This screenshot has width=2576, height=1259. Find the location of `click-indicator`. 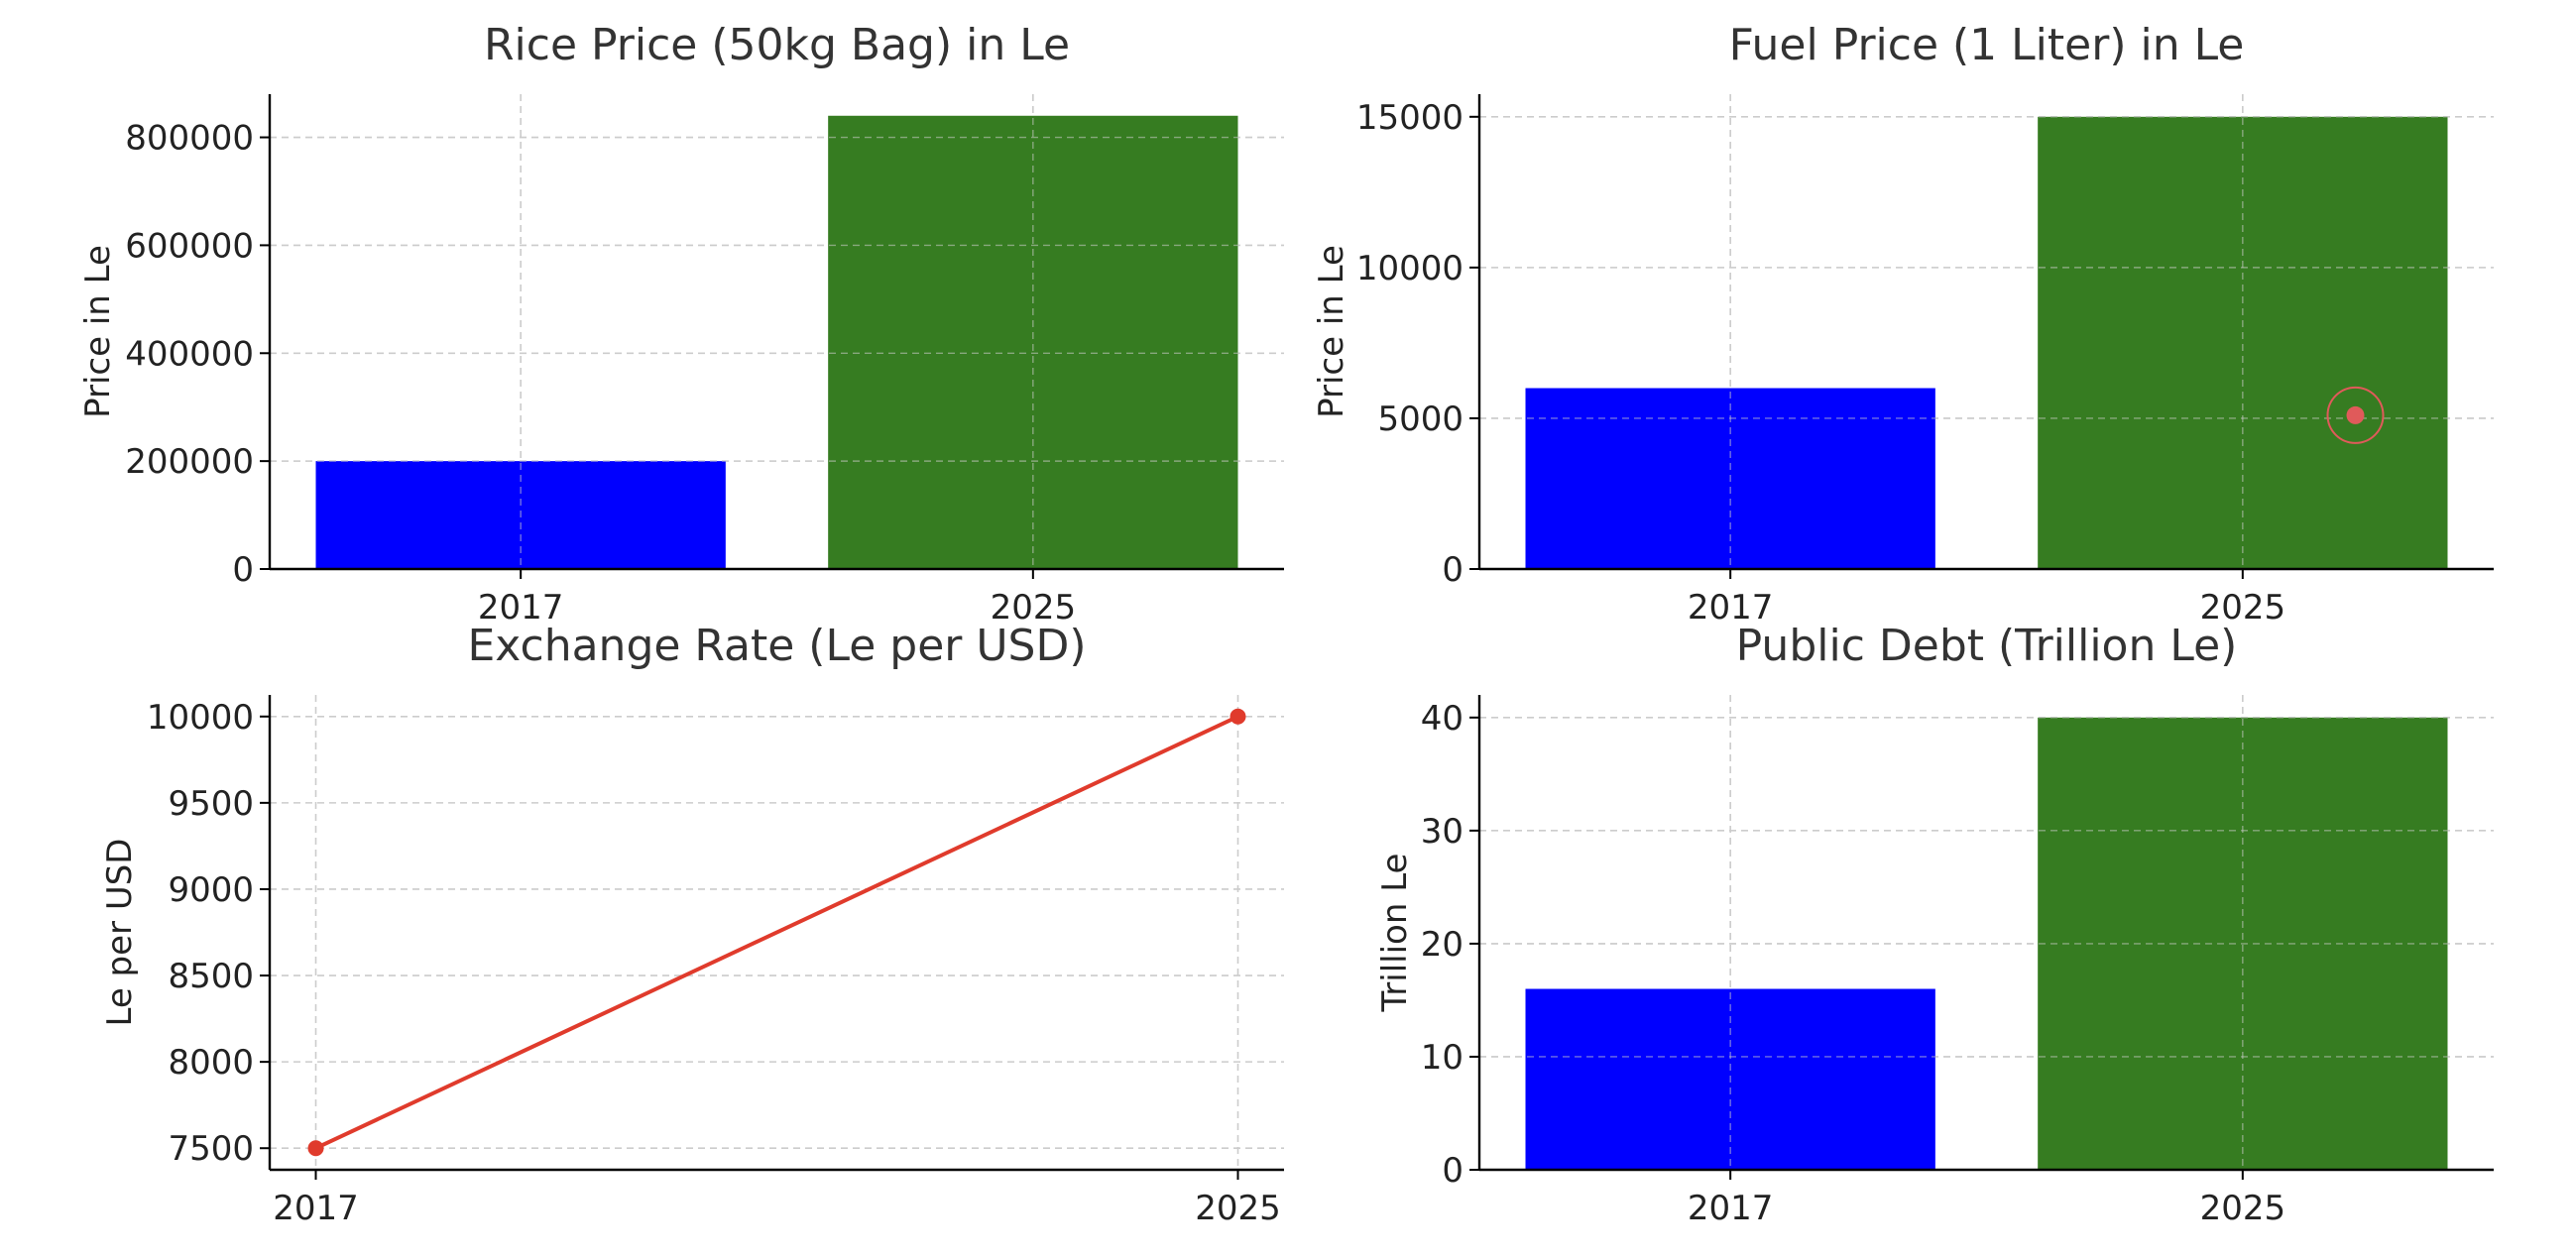

click-indicator is located at coordinates (2355, 415).